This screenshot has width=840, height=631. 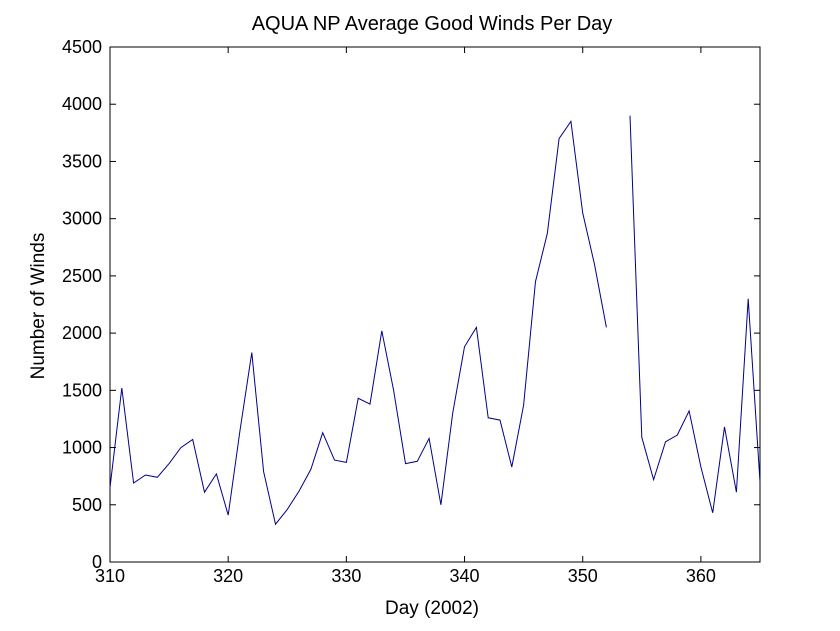 I want to click on y-tick-label: 4000, so click(x=82, y=104).